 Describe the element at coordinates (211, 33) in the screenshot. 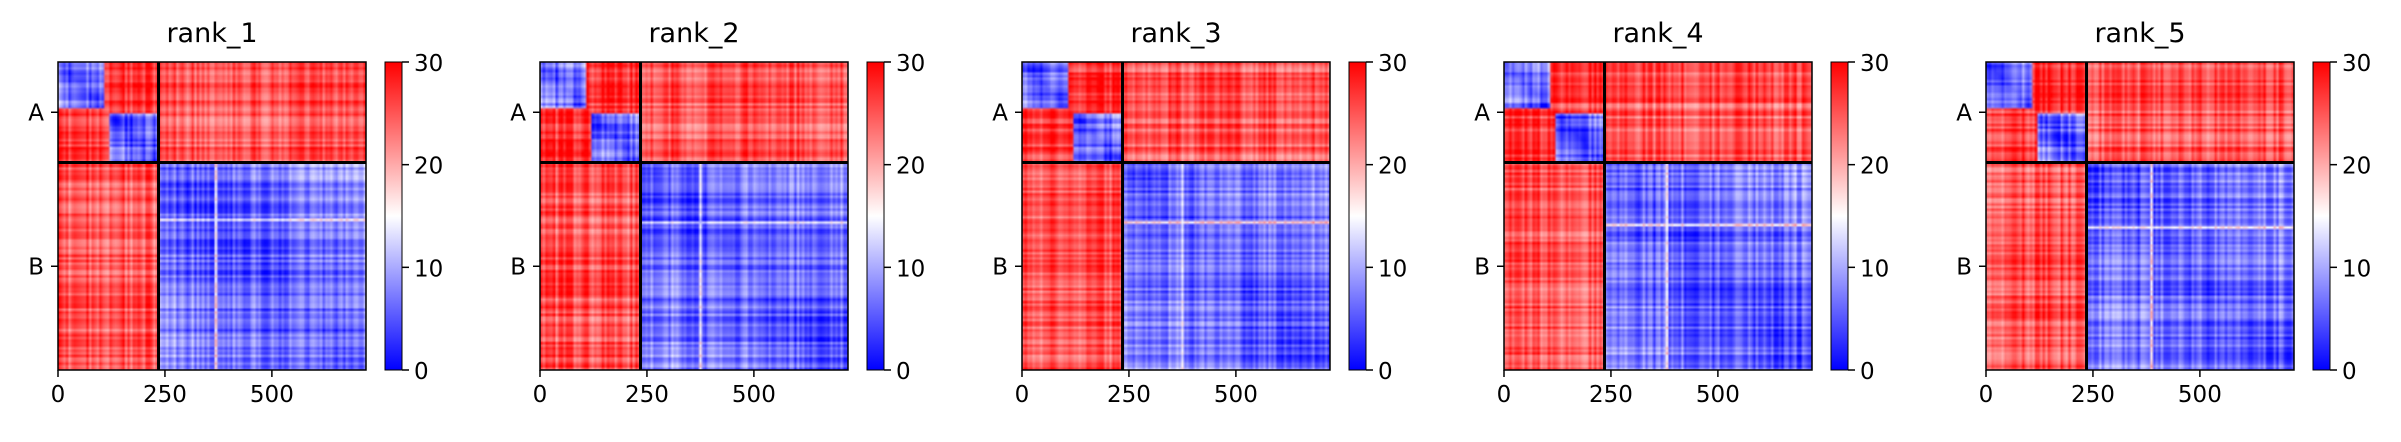

I see `panel-title: rank_1` at that location.